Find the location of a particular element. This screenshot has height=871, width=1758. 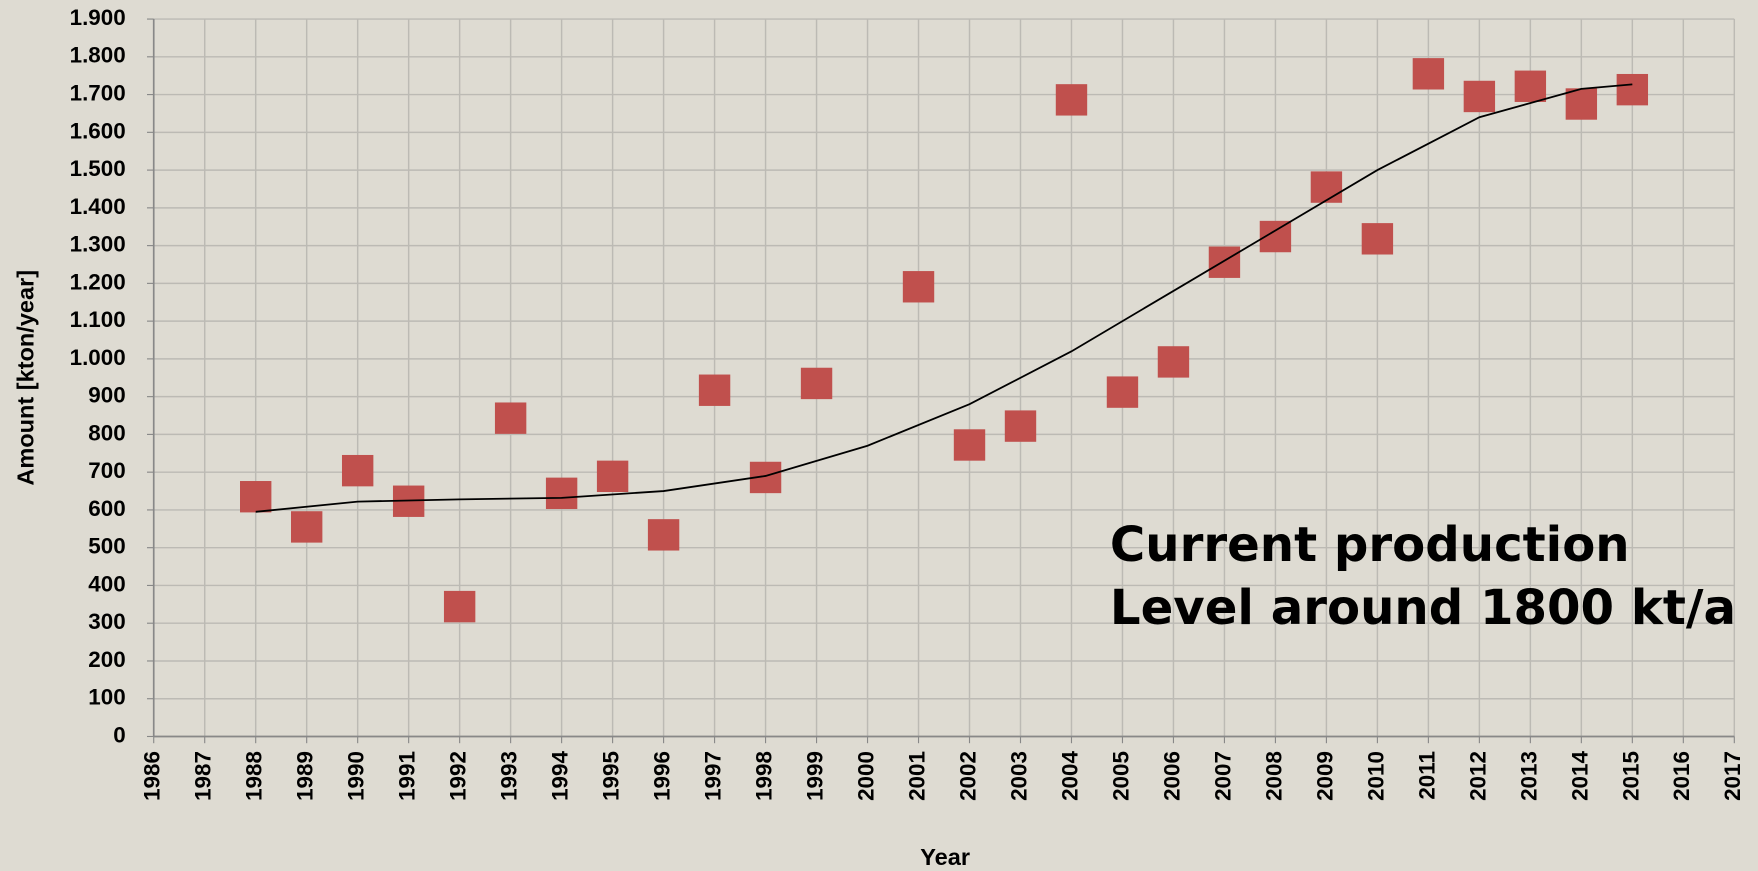

x-tick-label: 1998 is located at coordinates (763, 776).